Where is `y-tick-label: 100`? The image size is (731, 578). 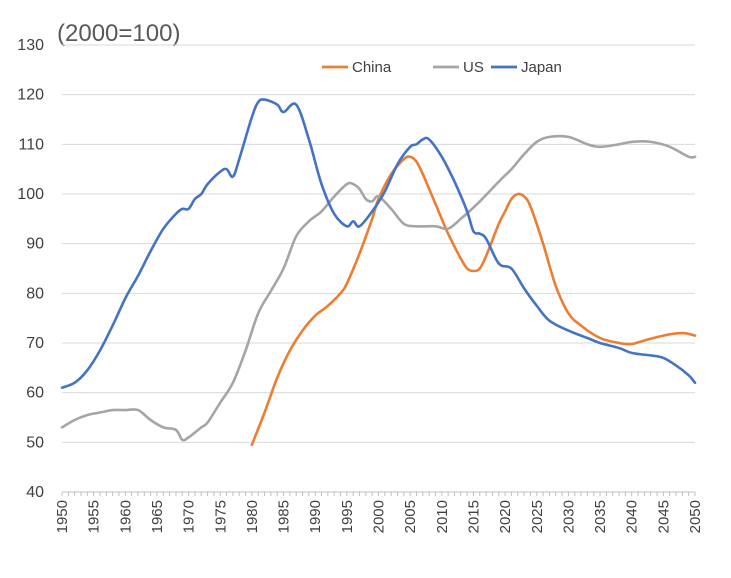 y-tick-label: 100 is located at coordinates (30, 194).